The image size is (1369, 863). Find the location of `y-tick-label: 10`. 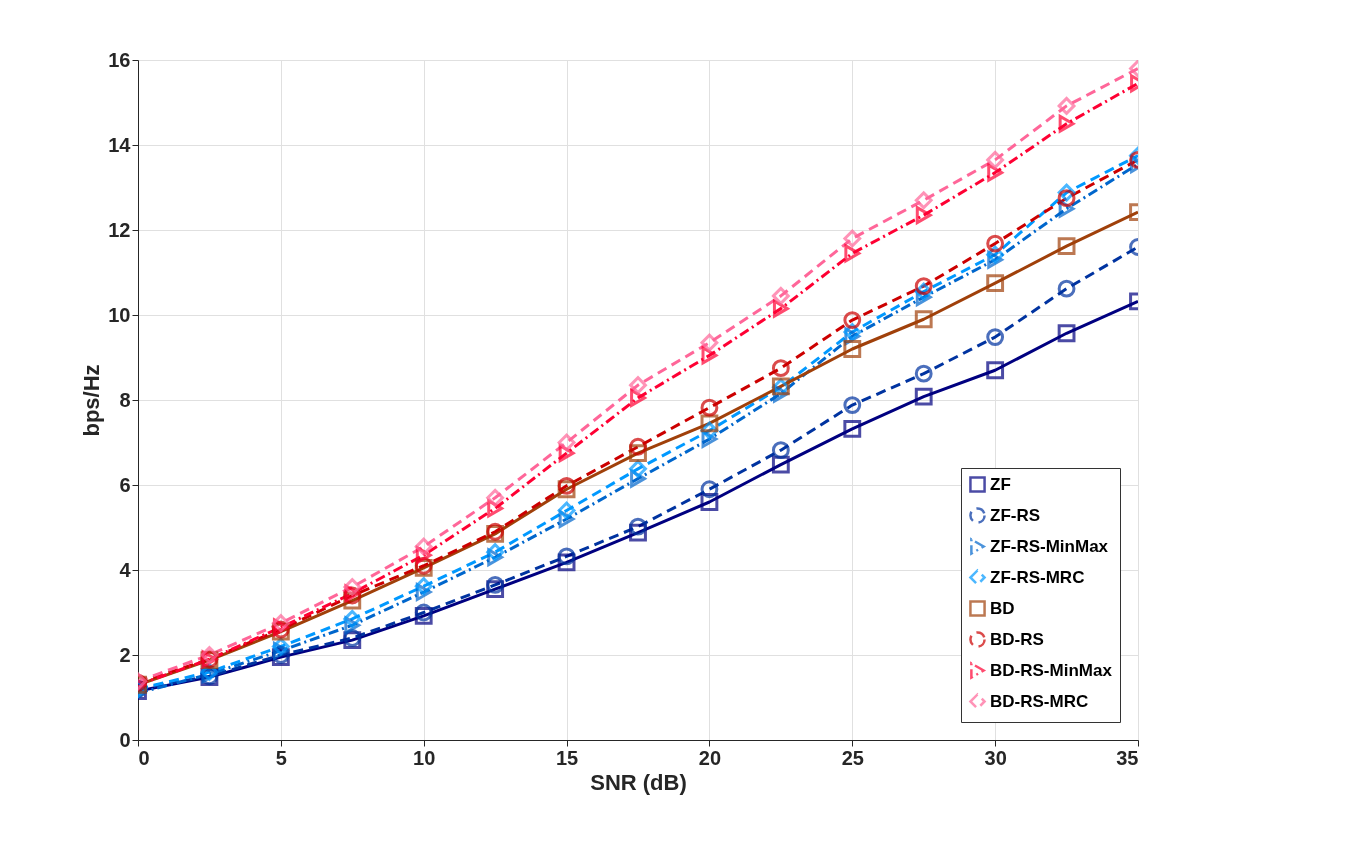

y-tick-label: 10 is located at coordinates (119, 314).